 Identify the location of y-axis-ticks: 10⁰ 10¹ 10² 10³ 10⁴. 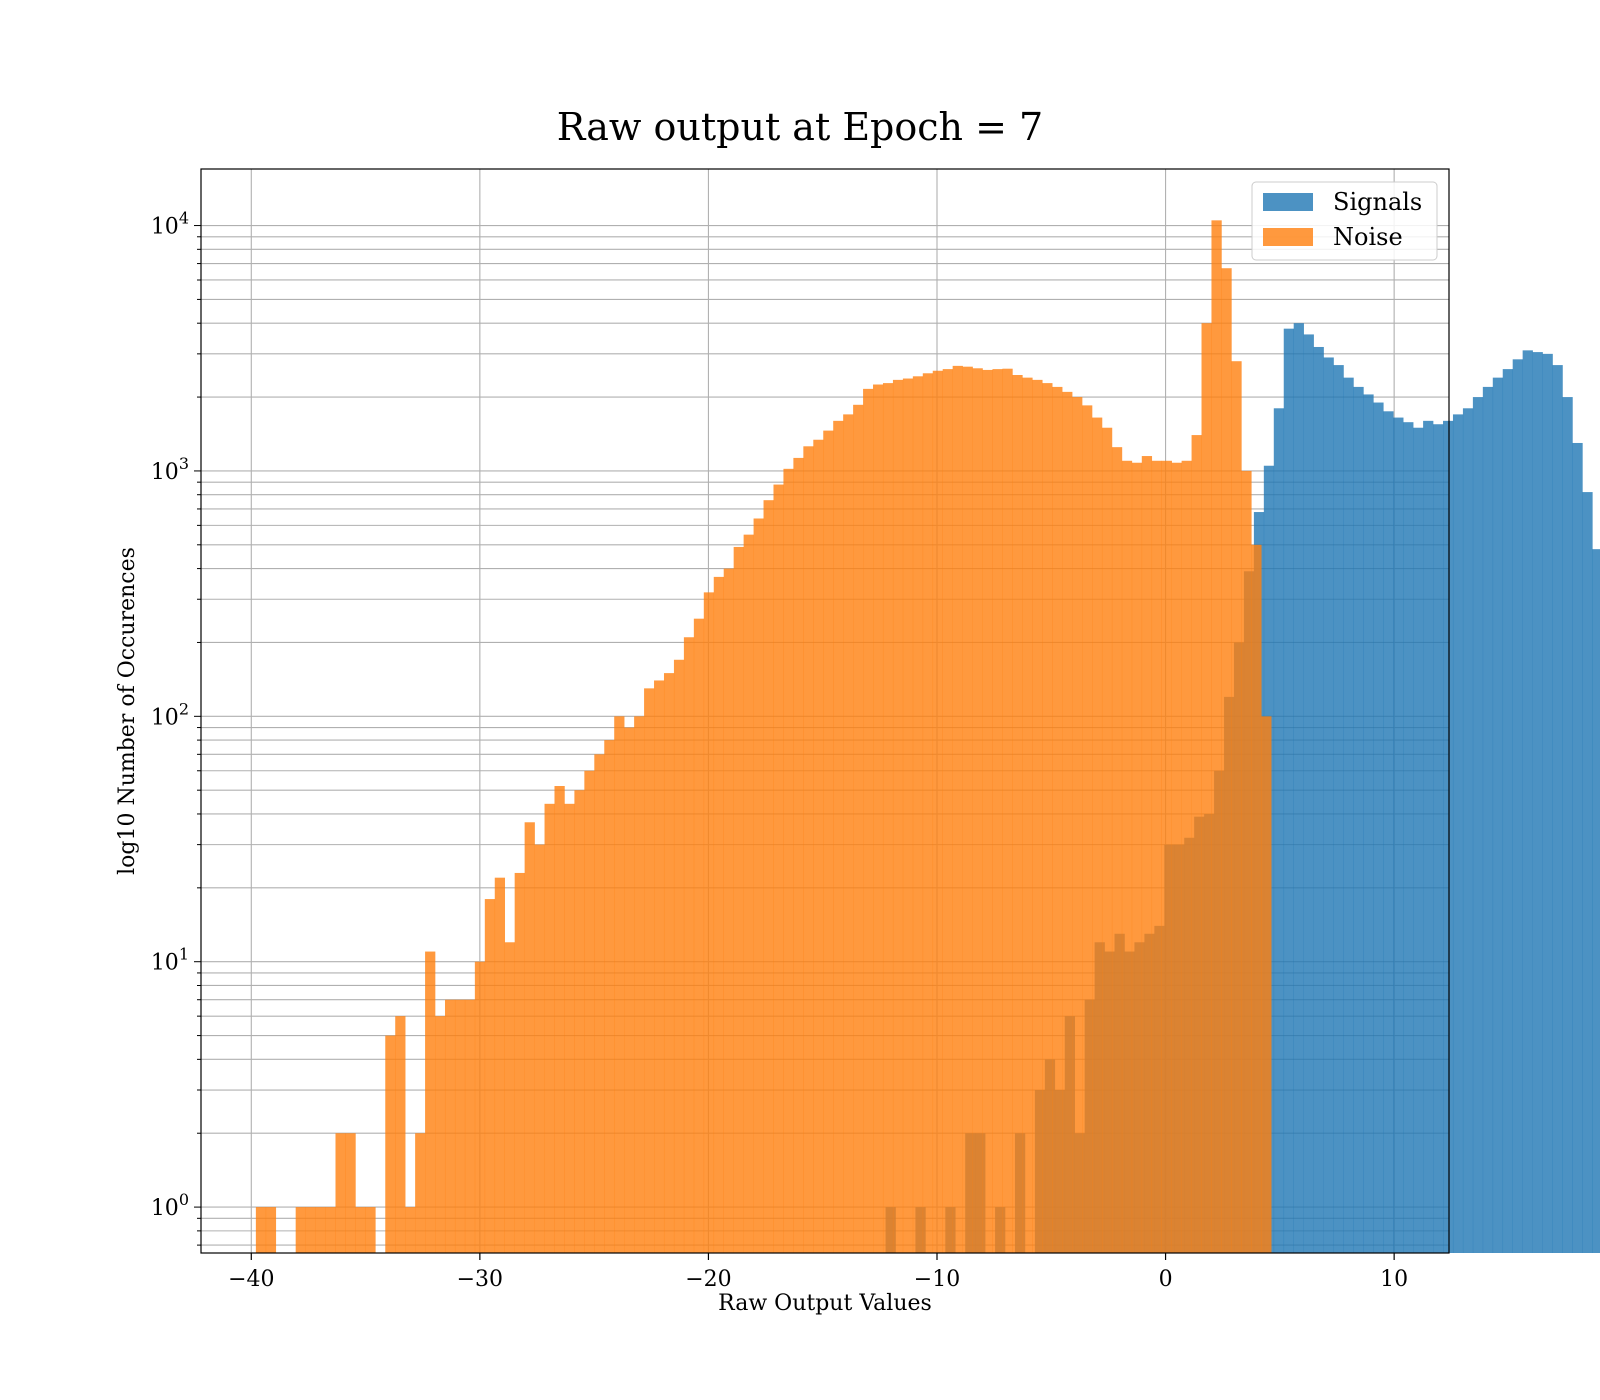
(176, 727).